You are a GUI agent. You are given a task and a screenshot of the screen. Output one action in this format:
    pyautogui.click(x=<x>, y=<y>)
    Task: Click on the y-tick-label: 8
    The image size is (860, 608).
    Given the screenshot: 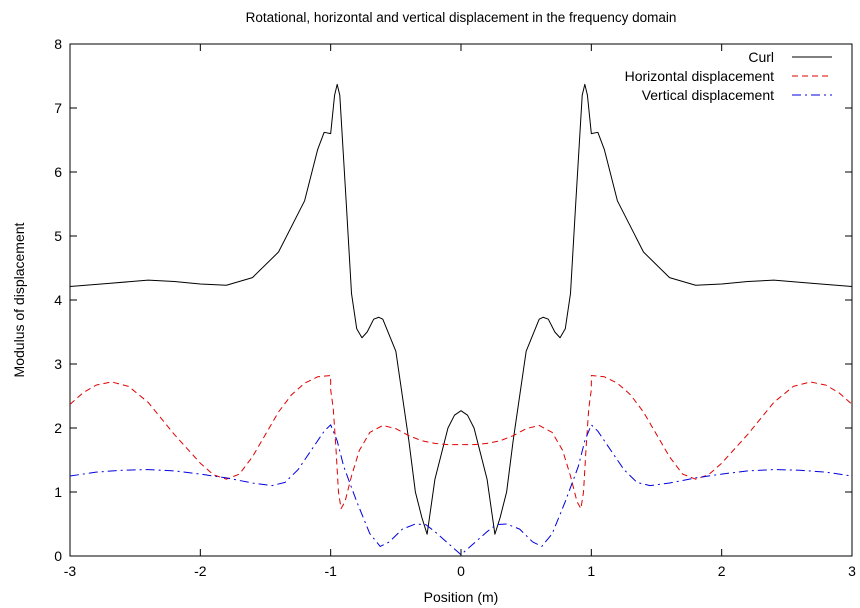 What is the action you would take?
    pyautogui.click(x=58, y=44)
    